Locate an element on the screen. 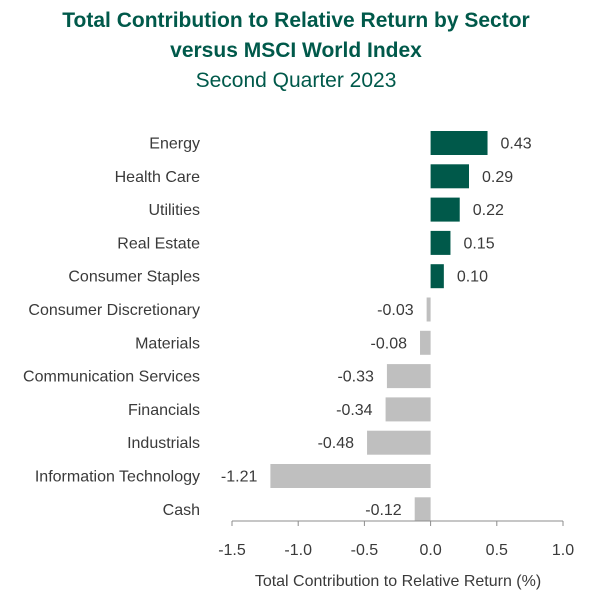 The image size is (592, 605). category-label-consumer-staples: Consumer Staples is located at coordinates (134, 277).